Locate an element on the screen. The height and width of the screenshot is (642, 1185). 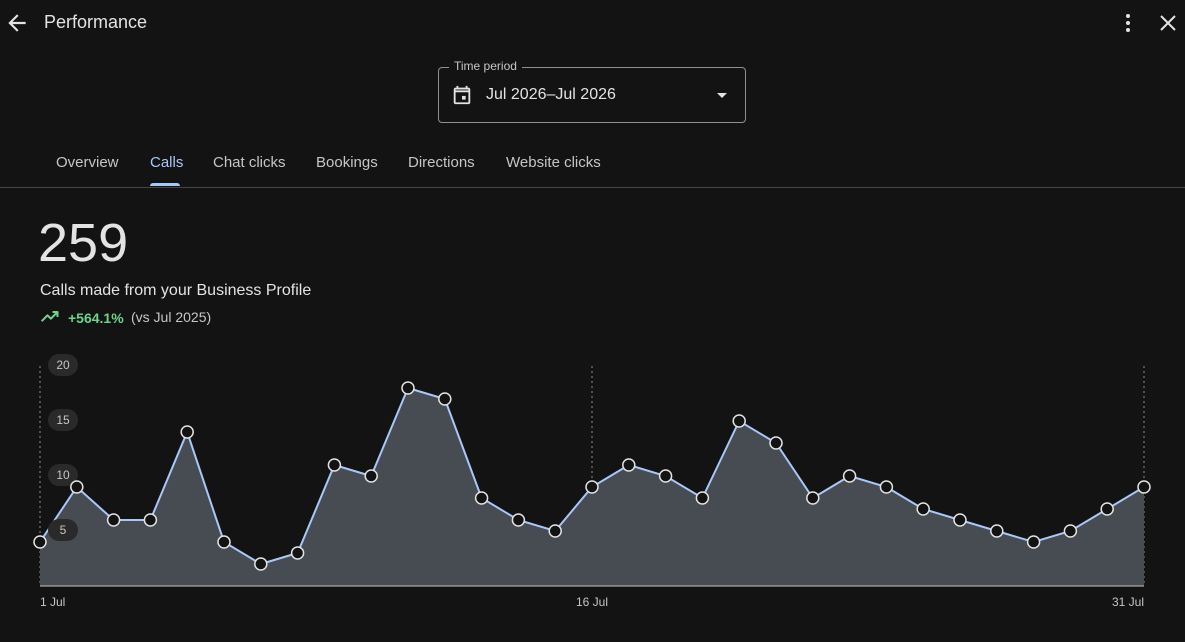
tab-bookings: Bookings is located at coordinates (347, 162).